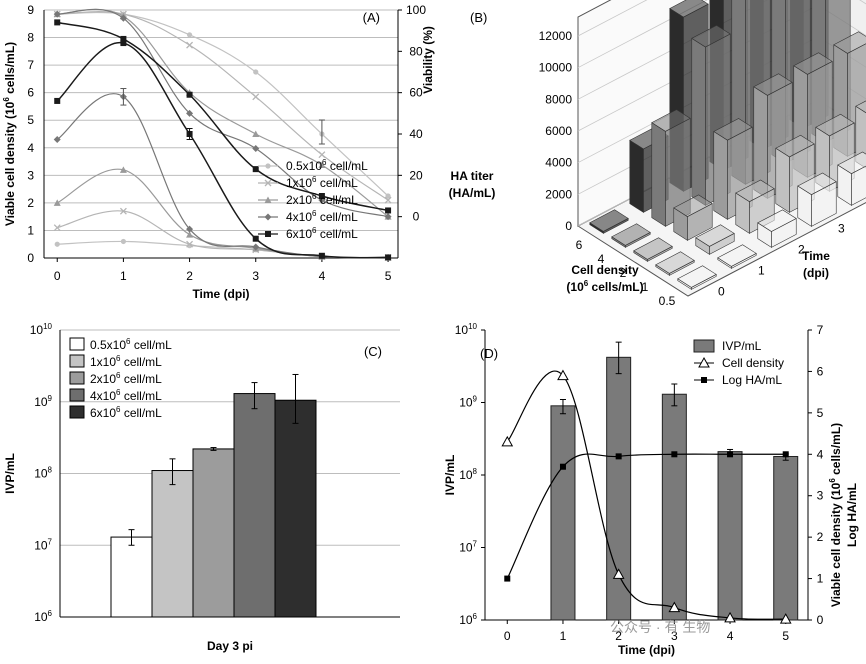 This screenshot has width=866, height=664. Describe the element at coordinates (416, 134) in the screenshot. I see `y2-tick-label: 40` at that location.